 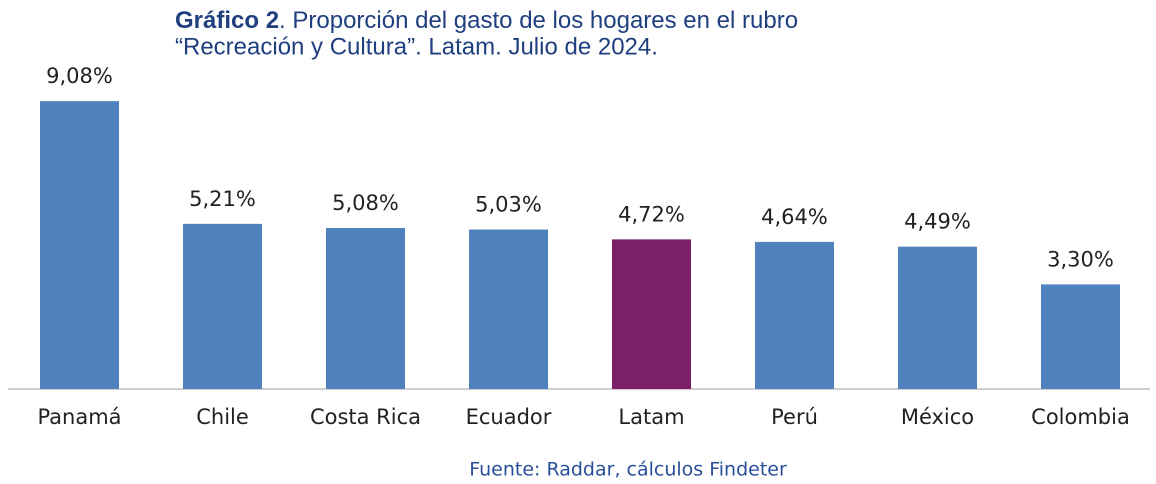 What do you see at coordinates (651, 417) in the screenshot?
I see `x-tick-label: Latam` at bounding box center [651, 417].